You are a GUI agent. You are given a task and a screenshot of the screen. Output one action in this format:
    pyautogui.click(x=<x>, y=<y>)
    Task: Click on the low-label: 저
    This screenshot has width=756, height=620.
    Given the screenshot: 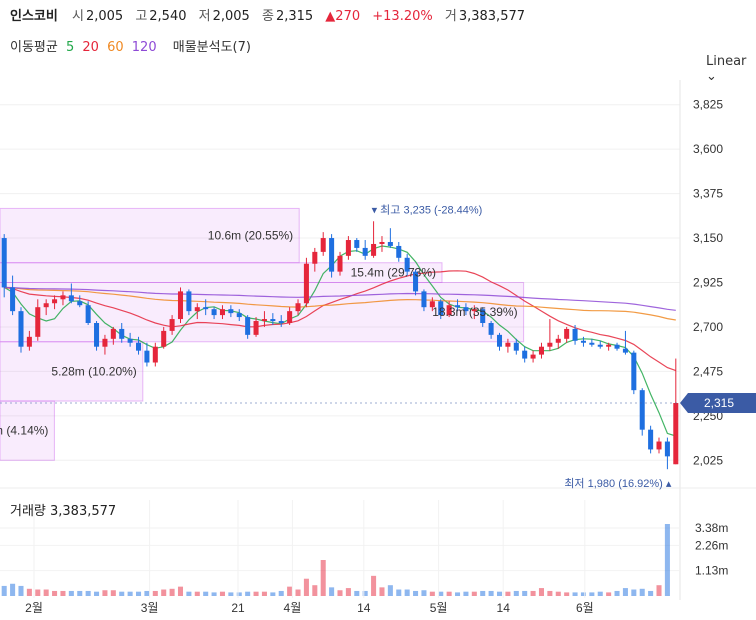 What is the action you would take?
    pyautogui.click(x=204, y=16)
    